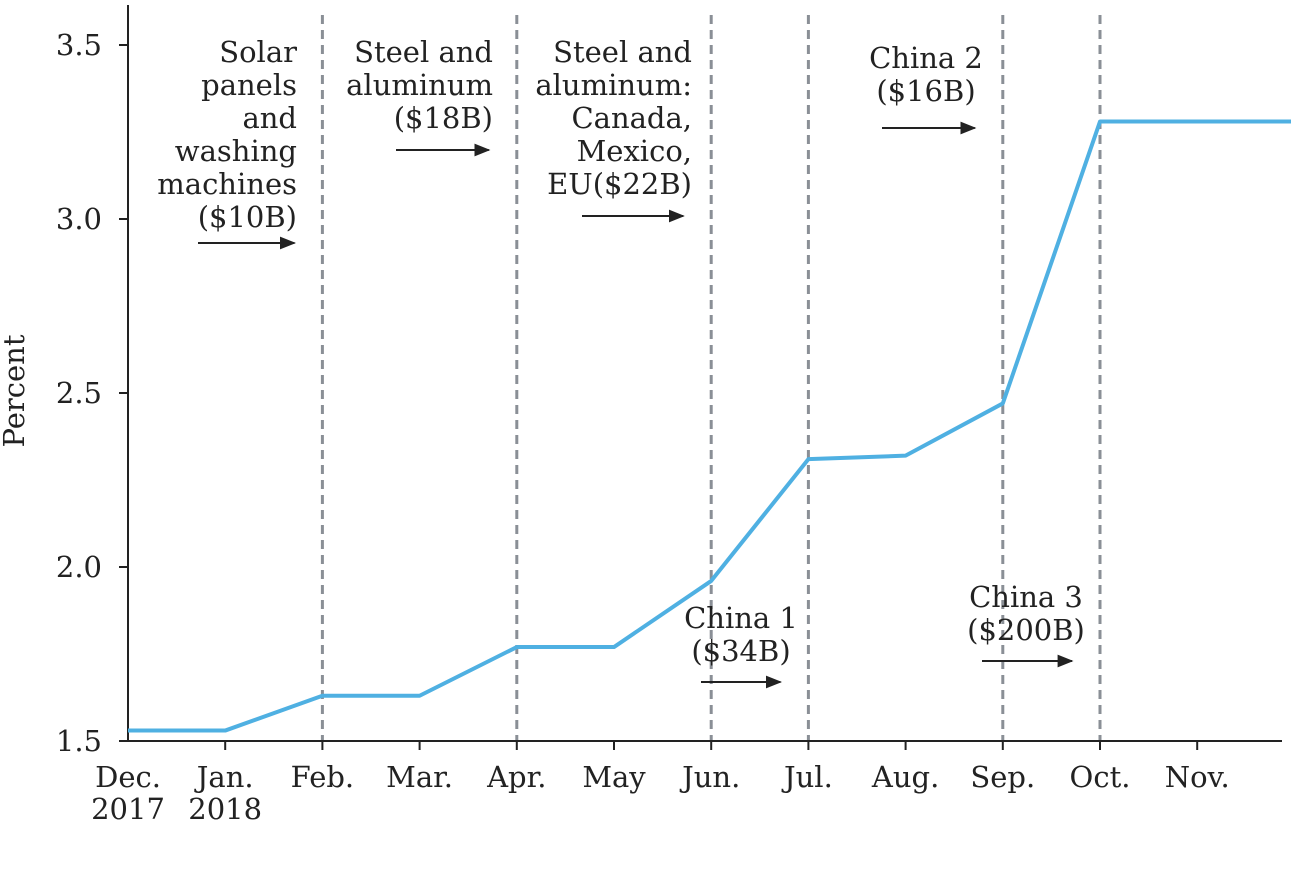 This screenshot has height=871, width=1291. I want to click on x-tick-label: Mar., so click(419, 777).